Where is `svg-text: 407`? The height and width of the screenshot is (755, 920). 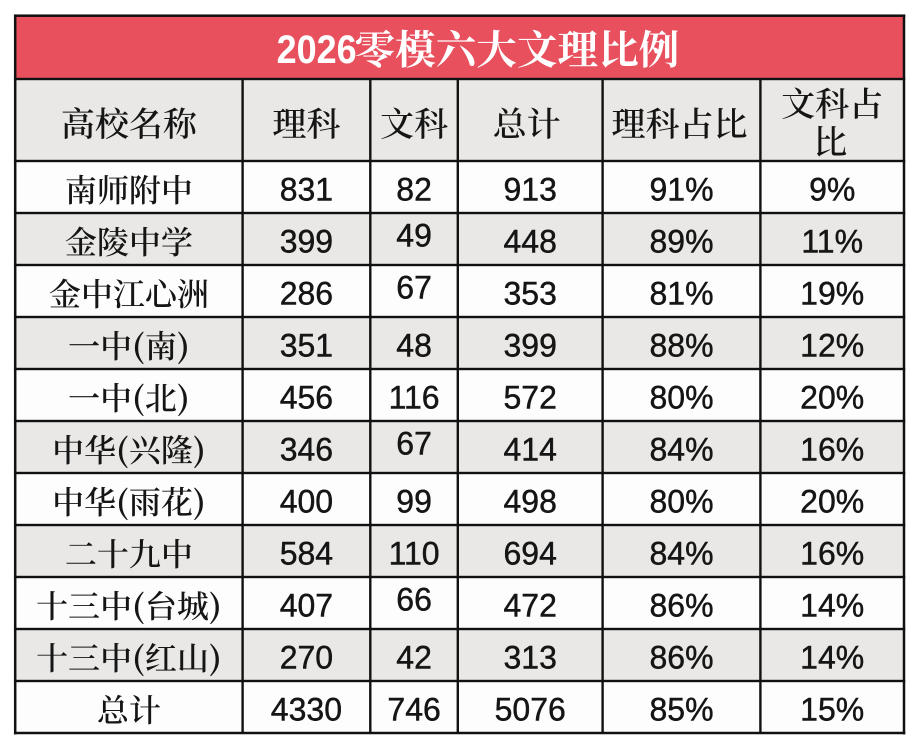
svg-text: 407 is located at coordinates (306, 606).